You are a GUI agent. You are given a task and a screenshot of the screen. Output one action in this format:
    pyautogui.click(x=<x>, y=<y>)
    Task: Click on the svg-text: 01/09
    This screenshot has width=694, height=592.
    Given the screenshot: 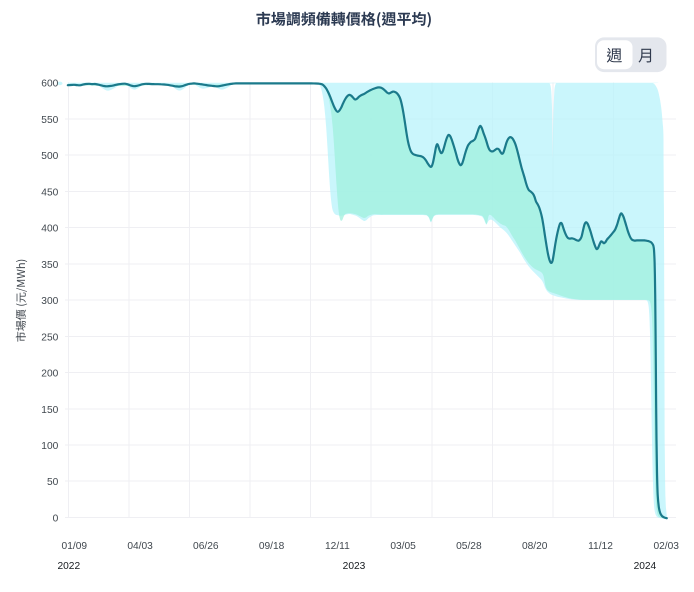 What is the action you would take?
    pyautogui.click(x=75, y=546)
    